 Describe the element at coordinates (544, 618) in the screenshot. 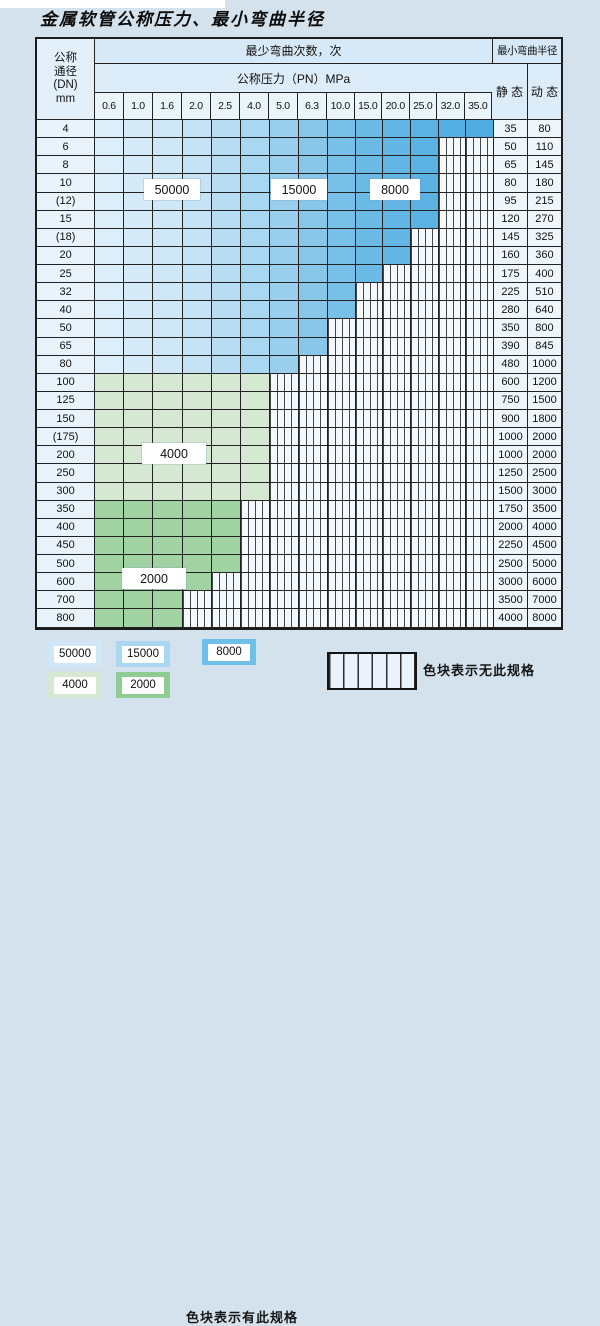

I see `dynamic-radius-cell: 8000` at that location.